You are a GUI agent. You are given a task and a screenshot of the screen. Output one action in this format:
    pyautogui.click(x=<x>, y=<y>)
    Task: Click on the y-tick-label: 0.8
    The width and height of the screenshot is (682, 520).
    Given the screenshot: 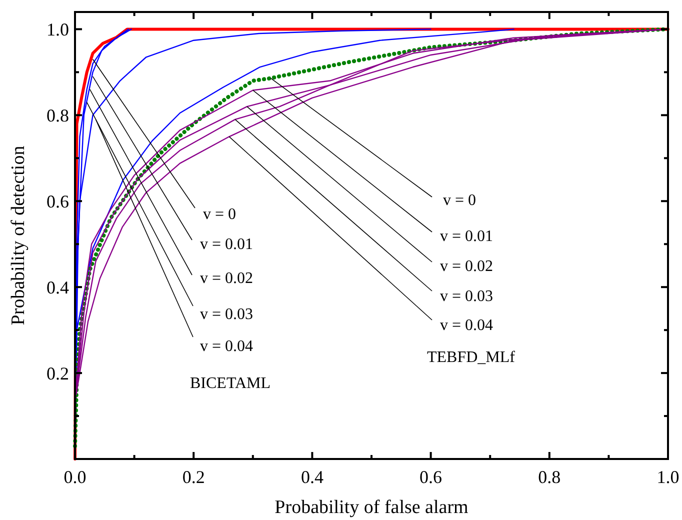 What is the action you would take?
    pyautogui.click(x=57, y=115)
    